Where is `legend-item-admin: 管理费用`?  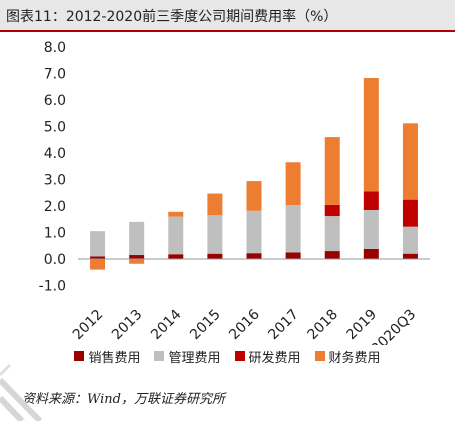 legend-item-admin: 管理费用 is located at coordinates (187, 356).